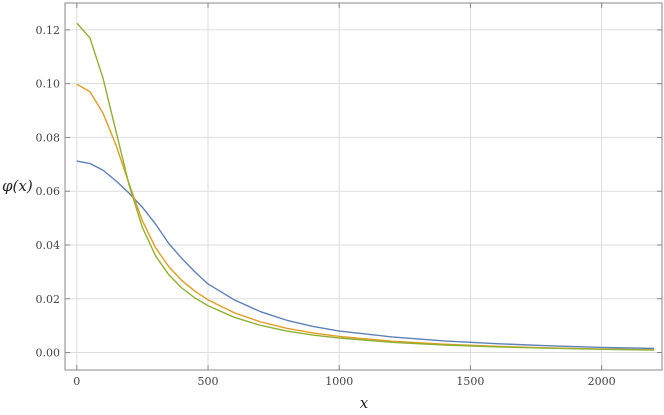 This screenshot has height=415, width=664. What do you see at coordinates (48, 84) in the screenshot?
I see `y-tick-label: 0.10` at bounding box center [48, 84].